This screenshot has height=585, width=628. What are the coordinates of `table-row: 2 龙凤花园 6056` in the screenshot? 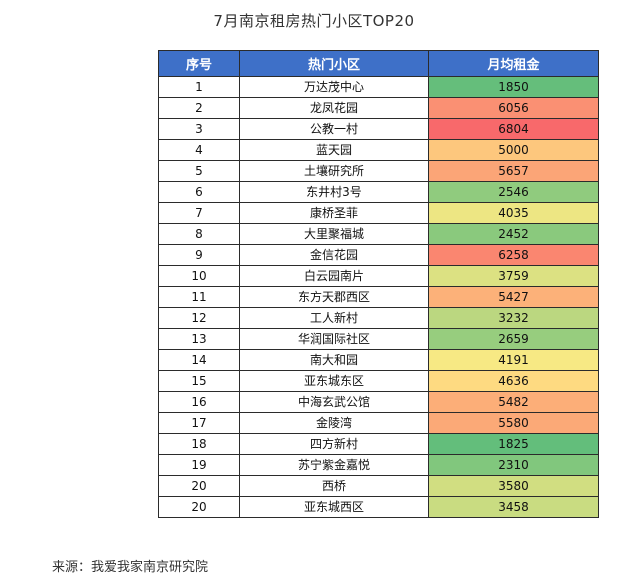 It's located at (378, 108).